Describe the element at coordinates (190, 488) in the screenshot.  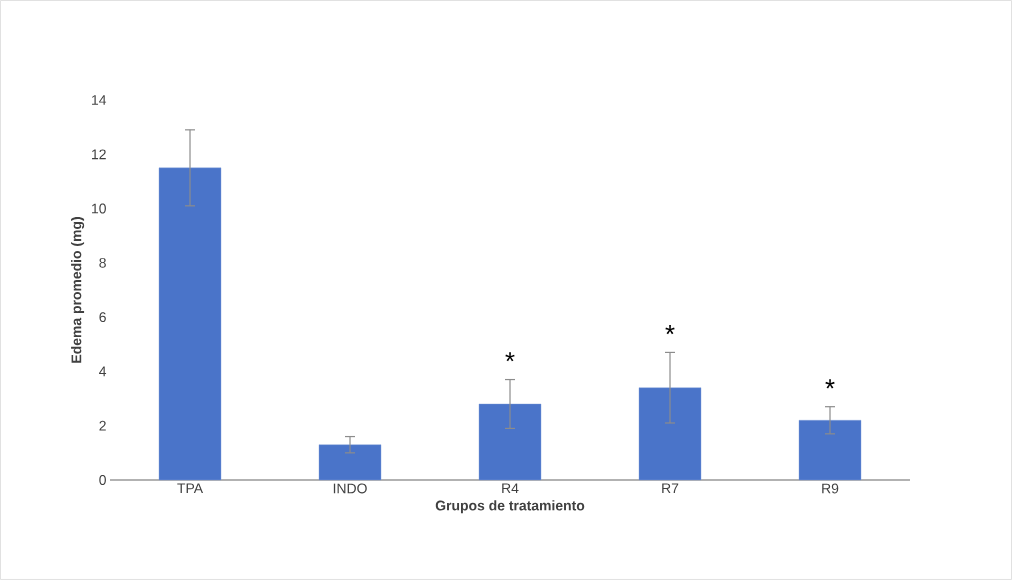
I see `x-tick-label: TPA` at that location.